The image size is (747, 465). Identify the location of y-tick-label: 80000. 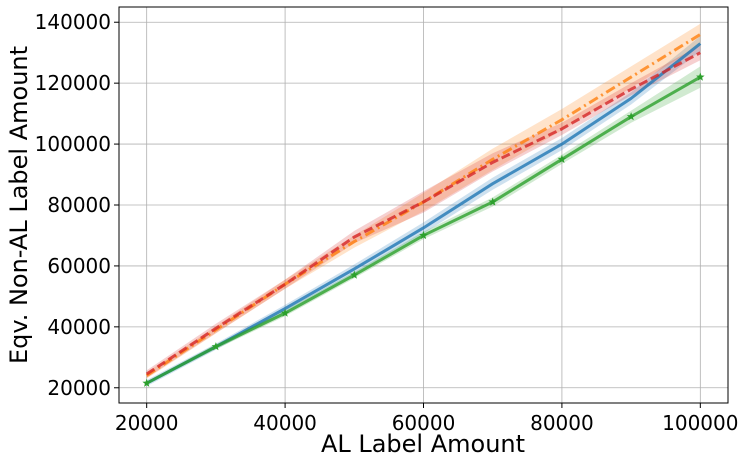
(79, 205).